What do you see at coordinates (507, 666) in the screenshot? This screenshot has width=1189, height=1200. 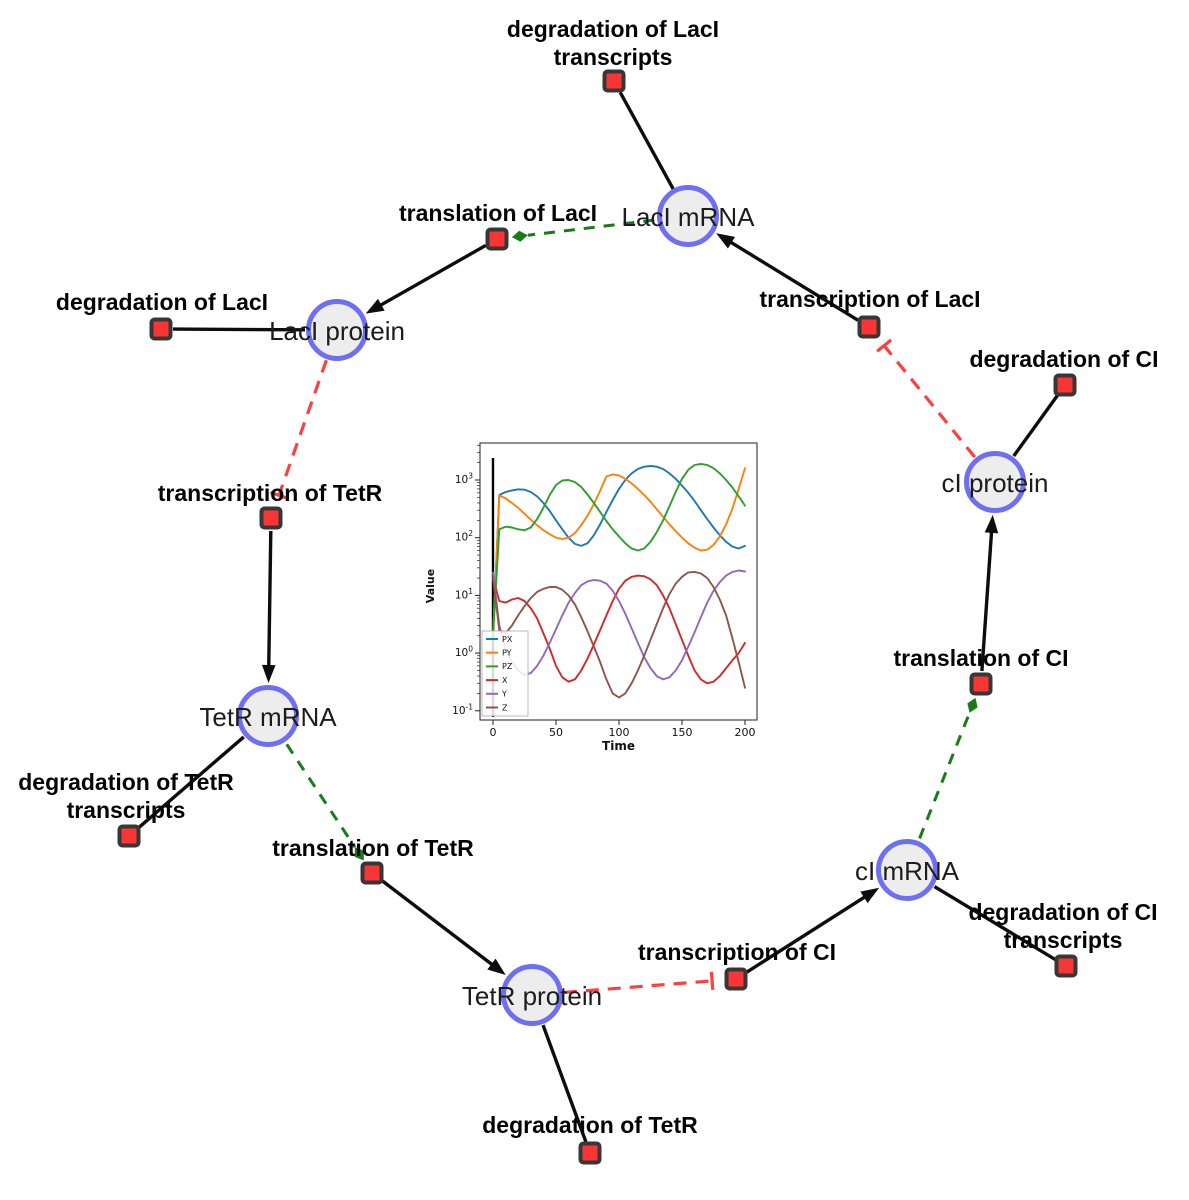 I see `legend-entry-PZ: PZ` at bounding box center [507, 666].